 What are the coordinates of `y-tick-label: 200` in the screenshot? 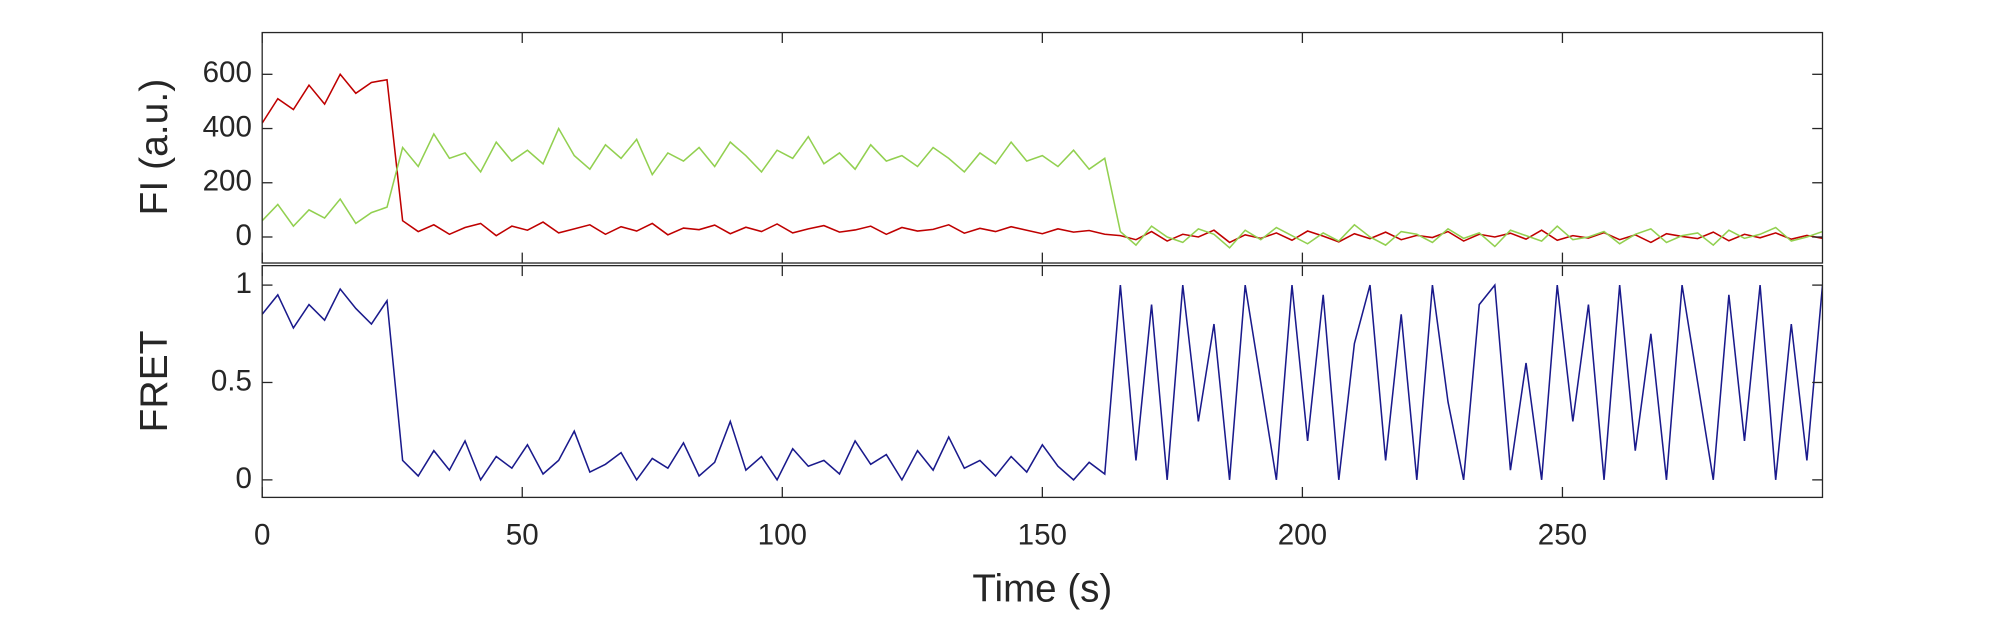 It's located at (227, 181).